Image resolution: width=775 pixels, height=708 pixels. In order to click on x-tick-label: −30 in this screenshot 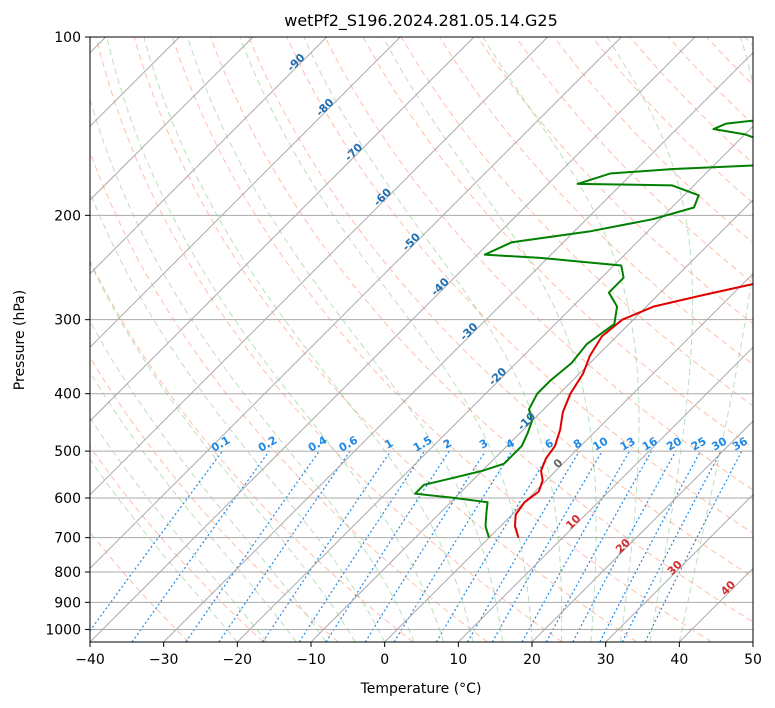, I will do `click(164, 660)`.